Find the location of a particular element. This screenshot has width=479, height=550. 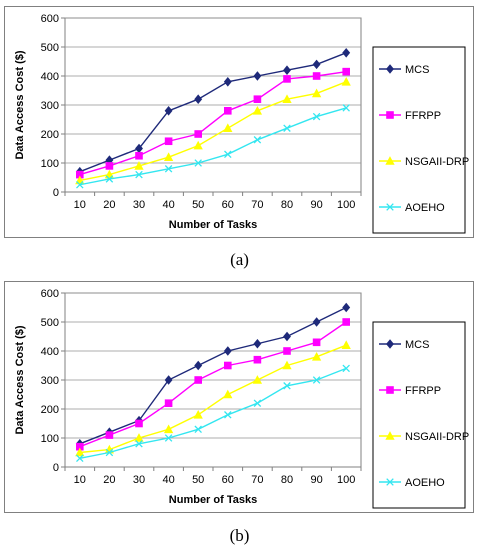

y-tick-label: 300 is located at coordinates (50, 381).